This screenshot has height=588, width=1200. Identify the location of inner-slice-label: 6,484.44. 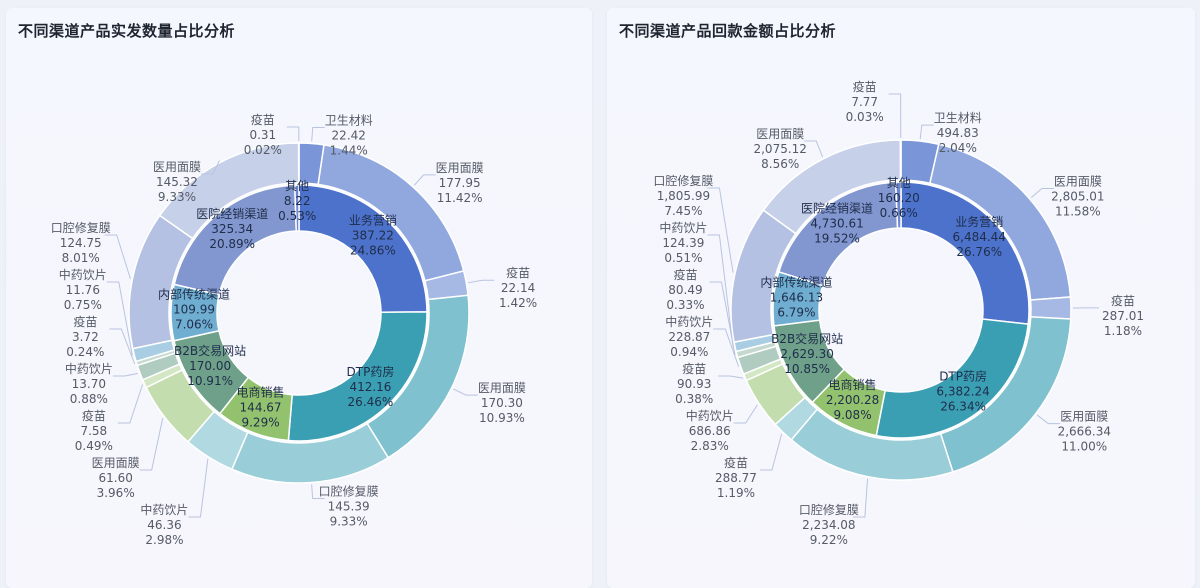
(979, 237).